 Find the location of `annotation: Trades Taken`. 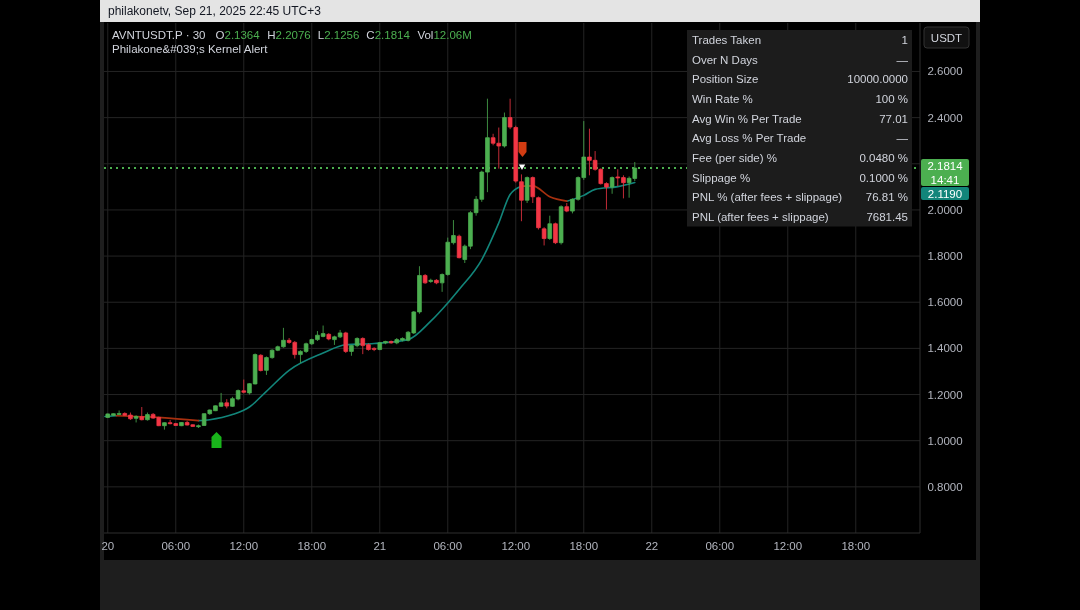

annotation: Trades Taken is located at coordinates (727, 40).